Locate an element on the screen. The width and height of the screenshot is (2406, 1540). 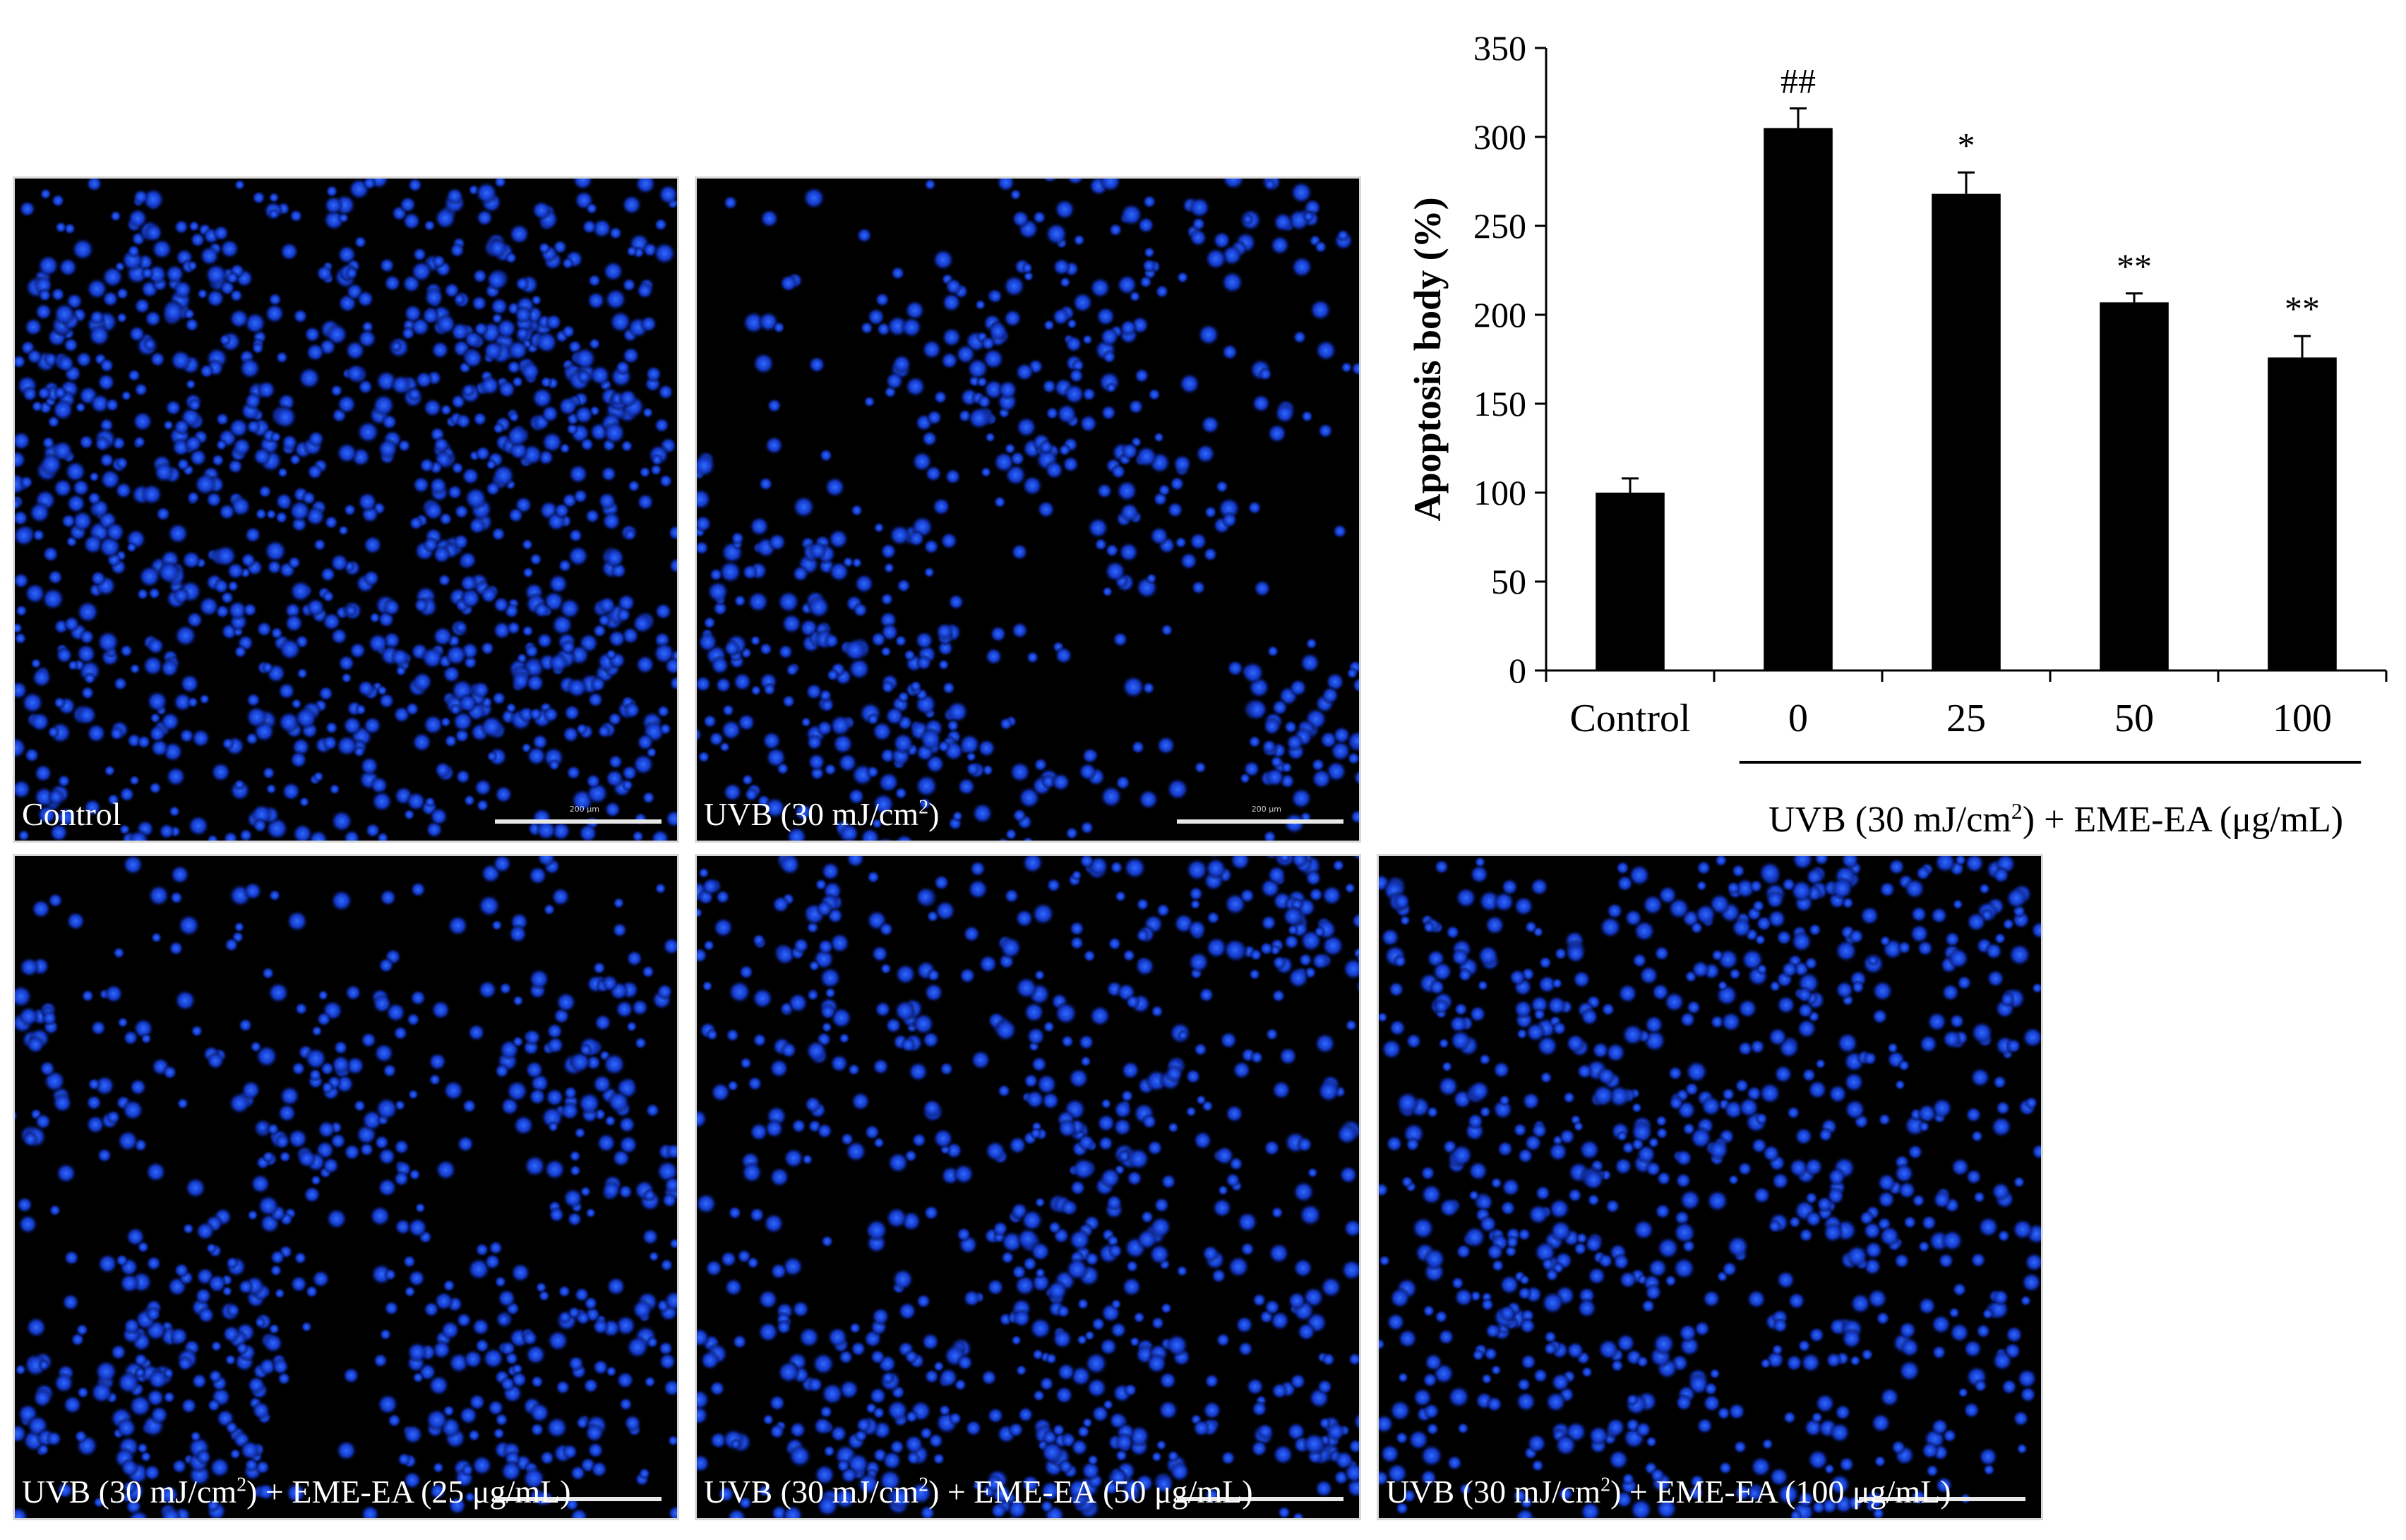
significance-label: ## is located at coordinates (1798, 81).